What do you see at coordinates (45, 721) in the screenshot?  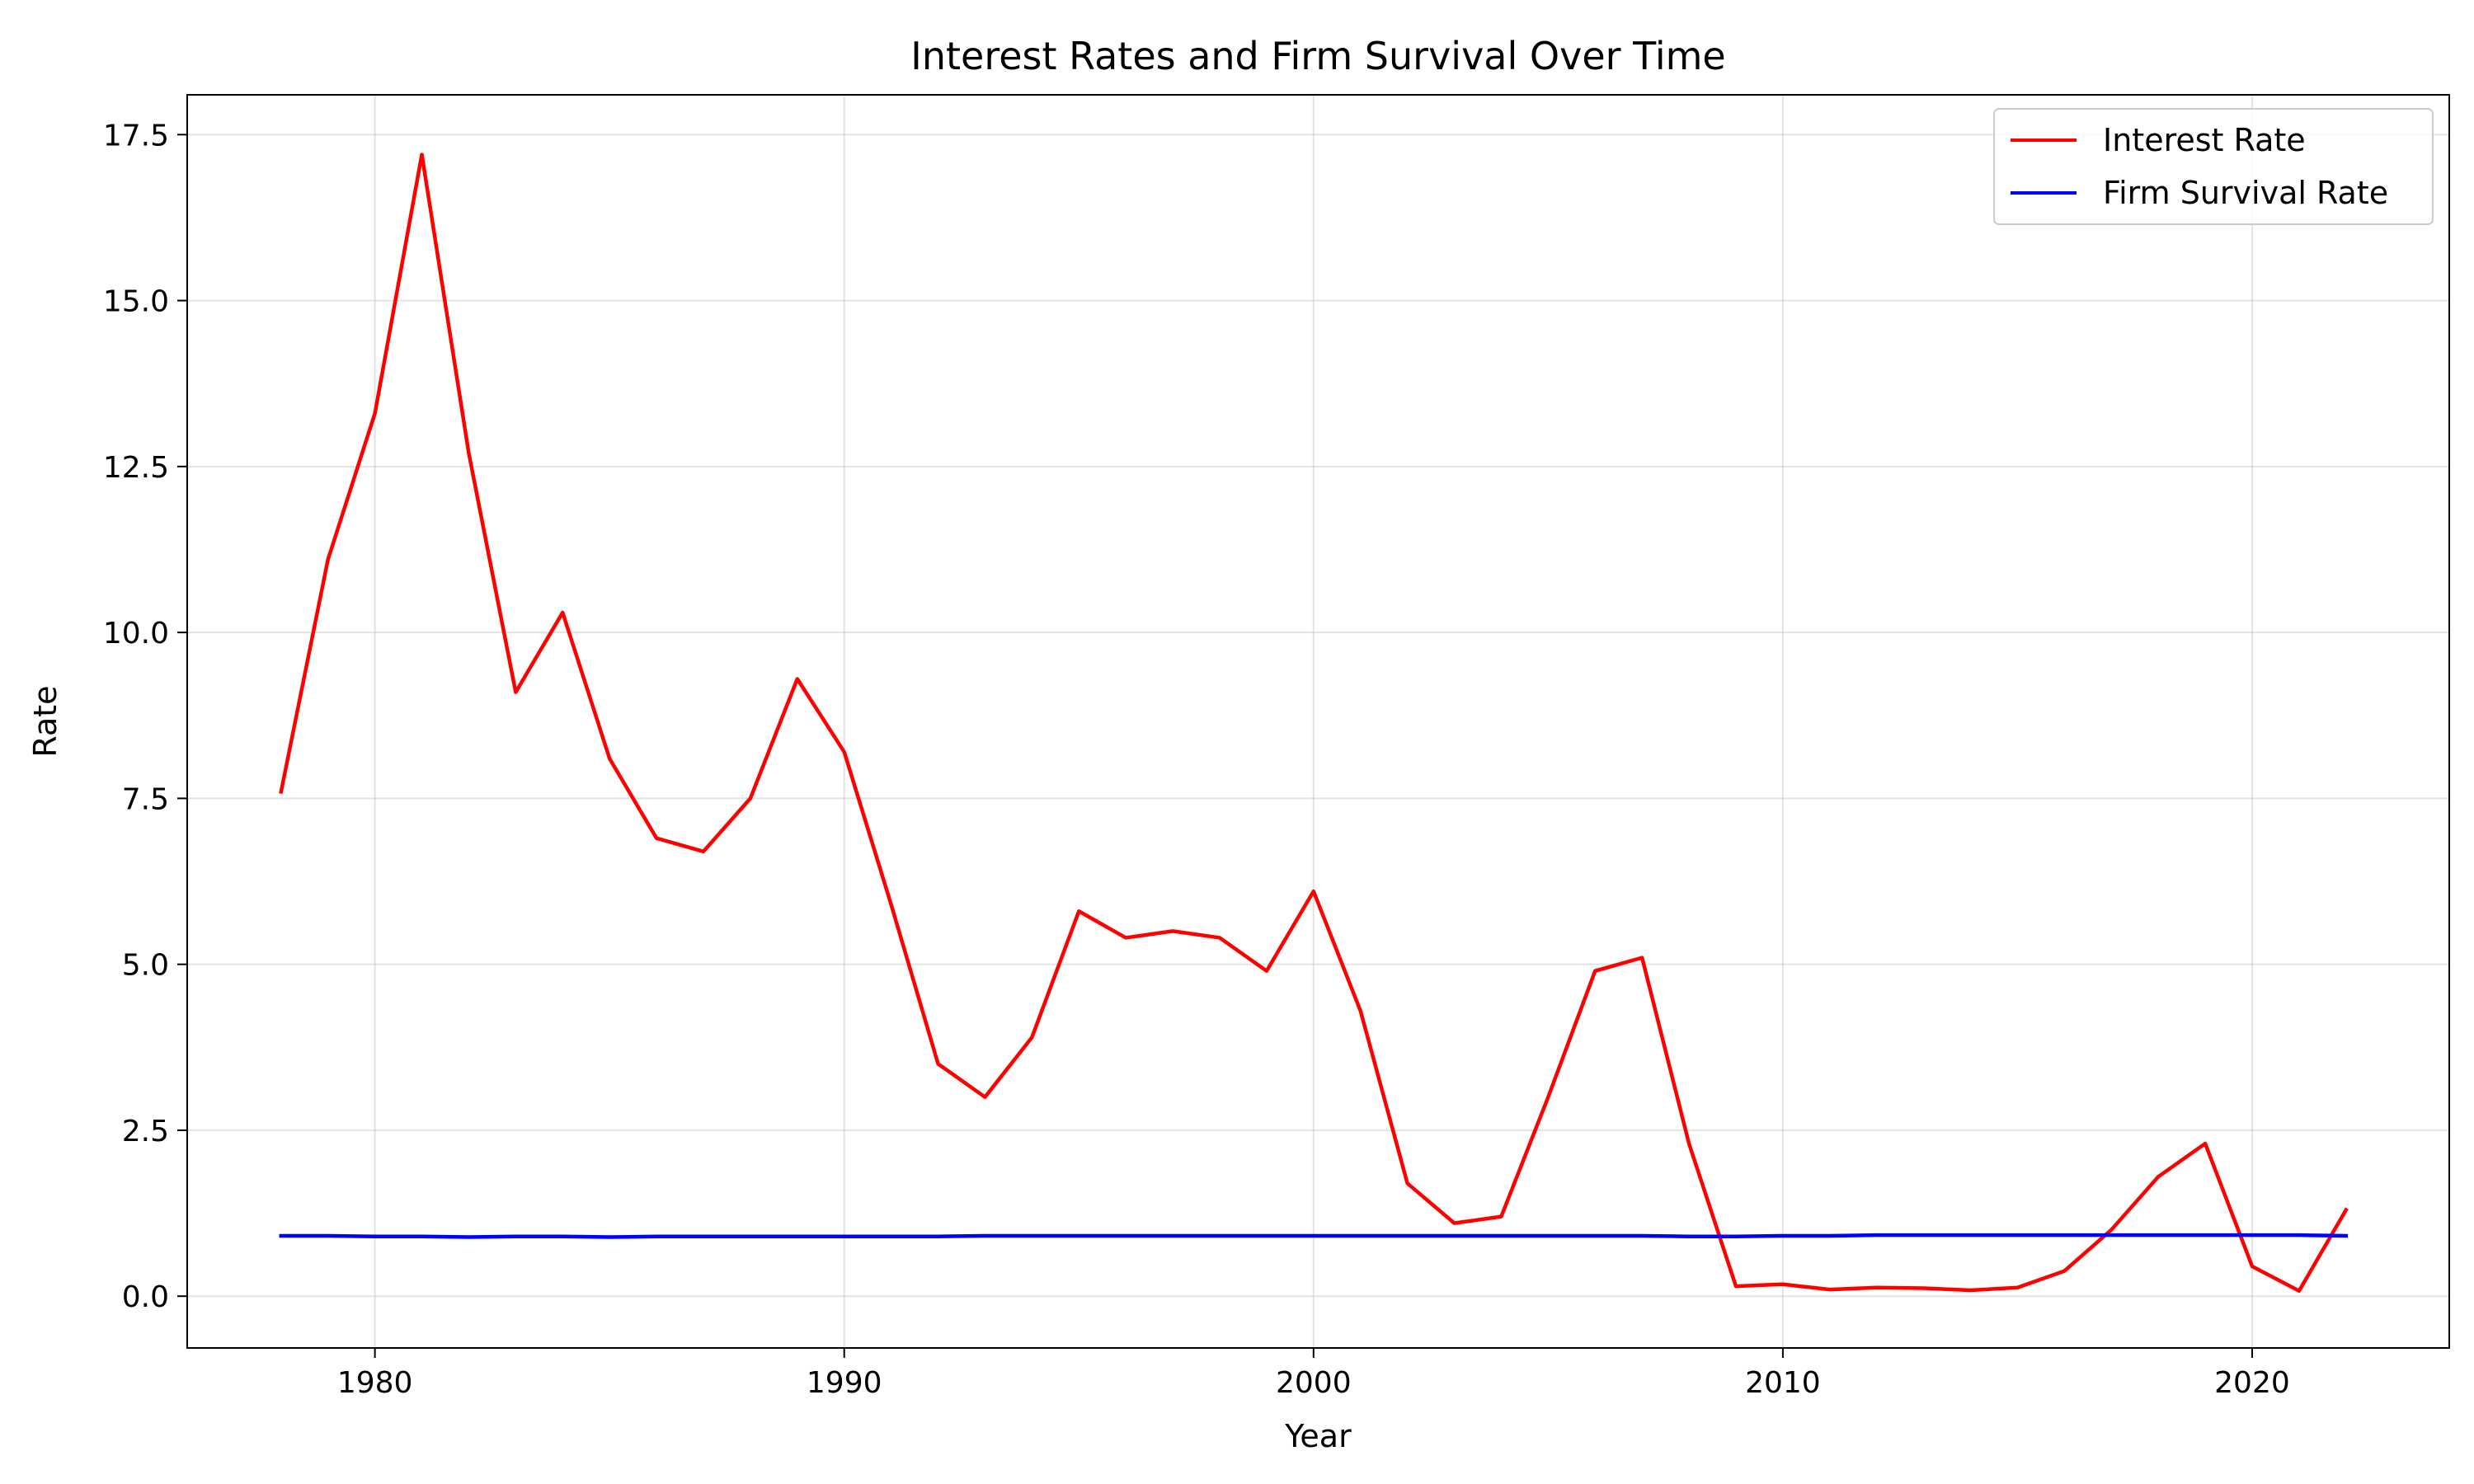 I see `y-axis-label: Rate` at bounding box center [45, 721].